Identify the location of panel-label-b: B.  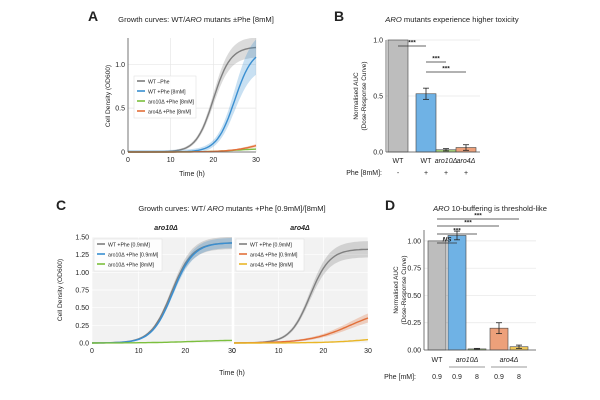
(339, 16).